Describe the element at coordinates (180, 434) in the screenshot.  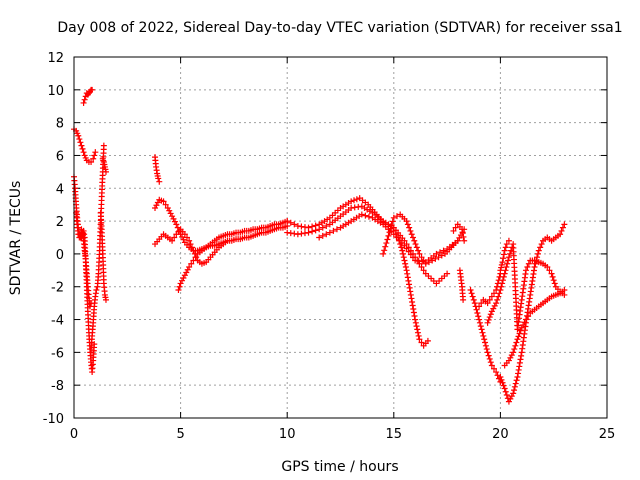
I see `x-tick-label: 5` at that location.